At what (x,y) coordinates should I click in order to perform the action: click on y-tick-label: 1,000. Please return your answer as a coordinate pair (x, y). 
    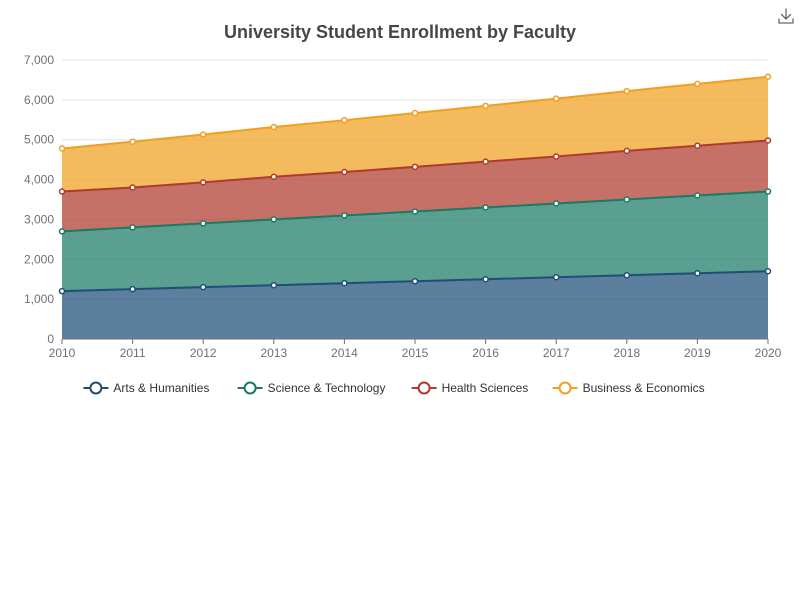
    Looking at the image, I should click on (39, 299).